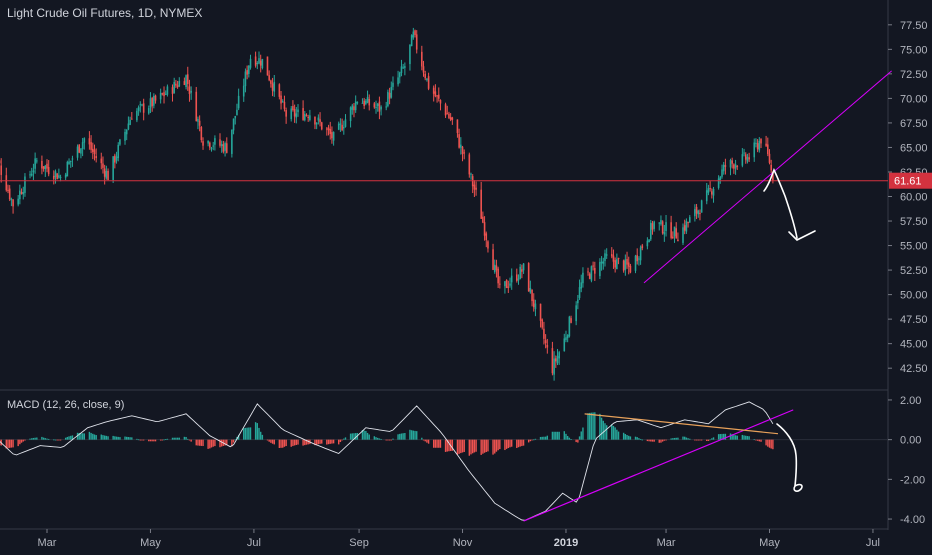 The width and height of the screenshot is (932, 555). Describe the element at coordinates (914, 296) in the screenshot. I see `price-tick-label: 50.00` at that location.